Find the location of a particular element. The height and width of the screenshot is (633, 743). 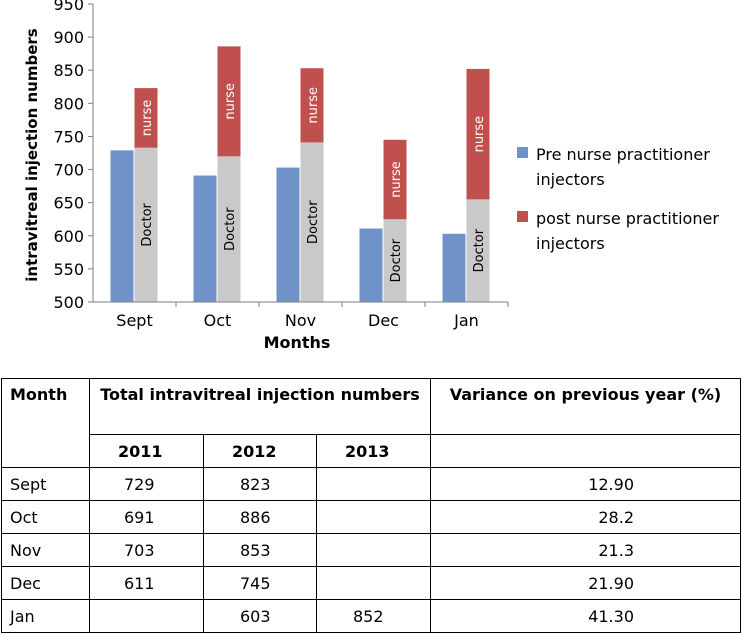

x-tick-label: Nov is located at coordinates (300, 320).